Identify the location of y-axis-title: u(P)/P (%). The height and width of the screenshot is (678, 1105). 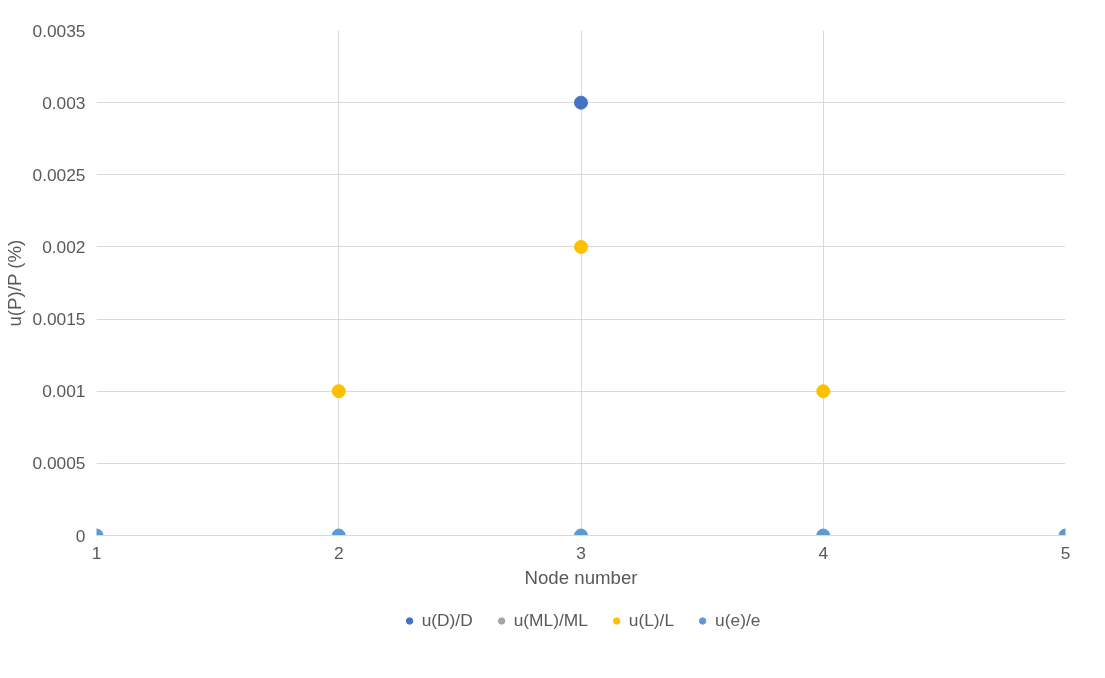
(14, 283).